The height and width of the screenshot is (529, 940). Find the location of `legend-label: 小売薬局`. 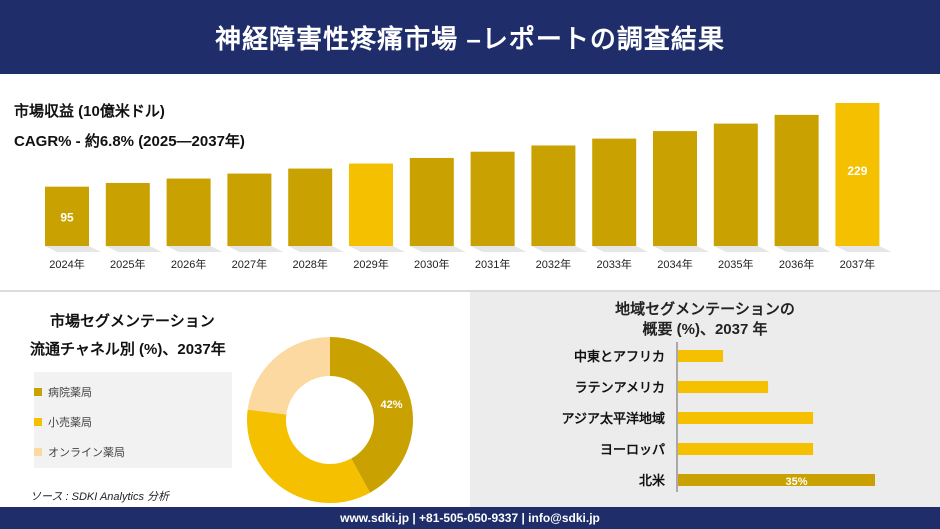

legend-label: 小売薬局 is located at coordinates (70, 423).